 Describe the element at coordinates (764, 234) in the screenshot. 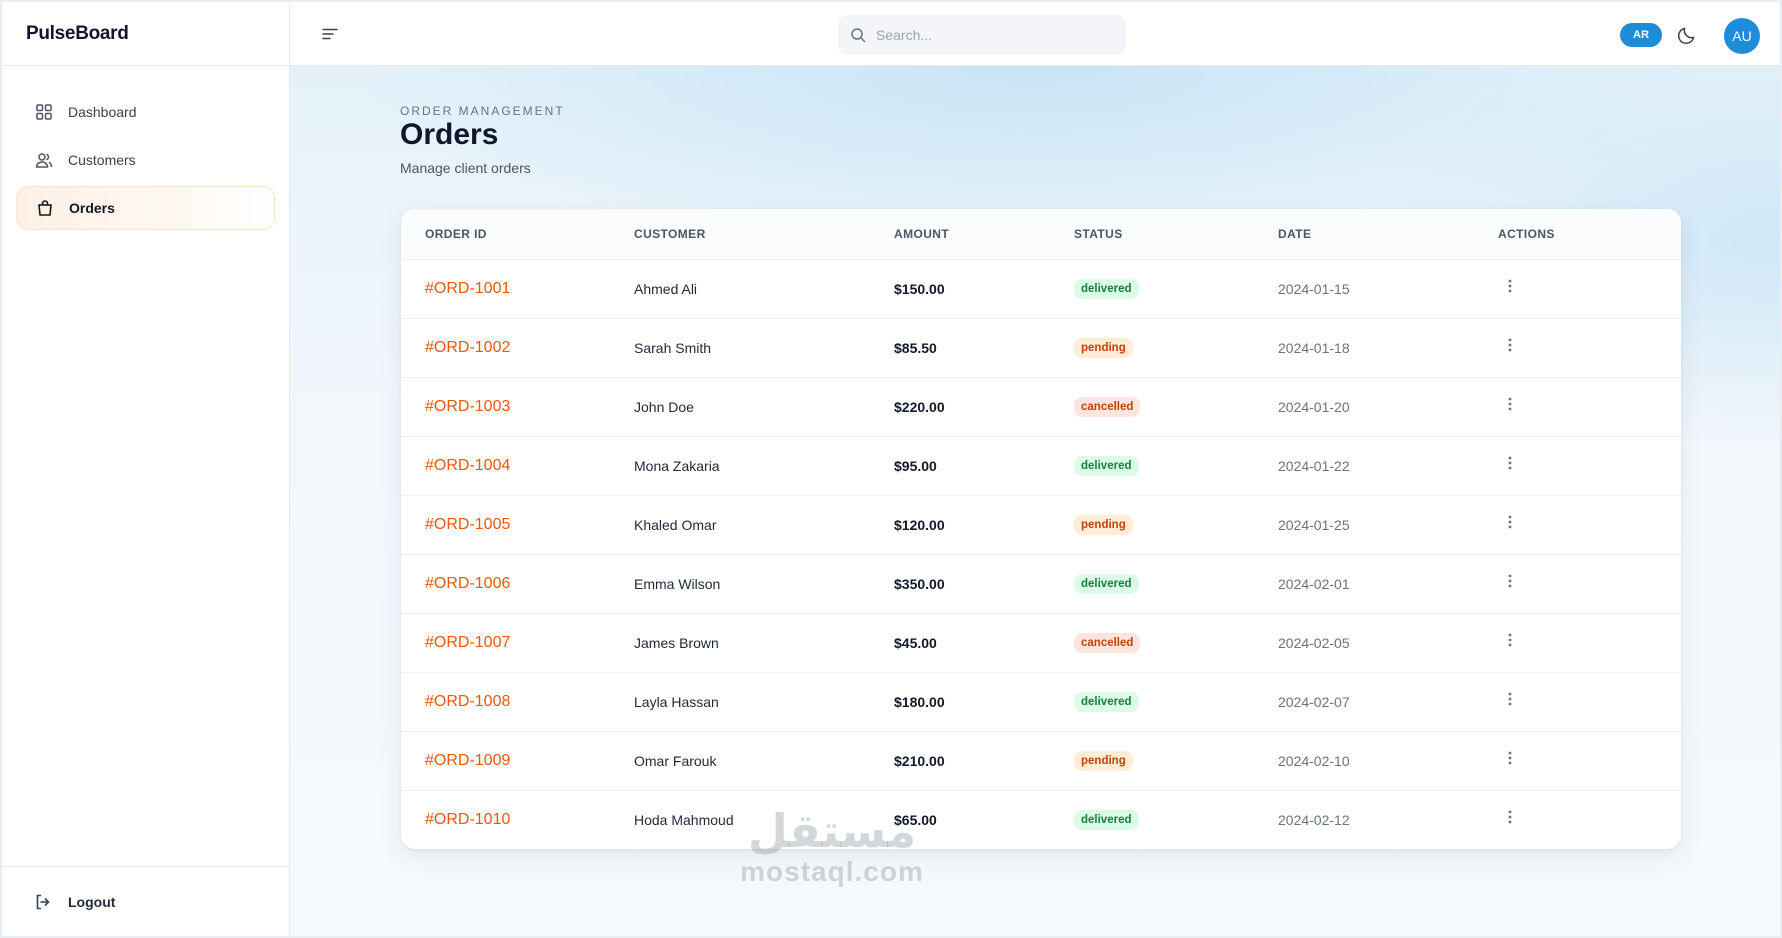

I see `column-header-customer: CUSTOMER` at that location.